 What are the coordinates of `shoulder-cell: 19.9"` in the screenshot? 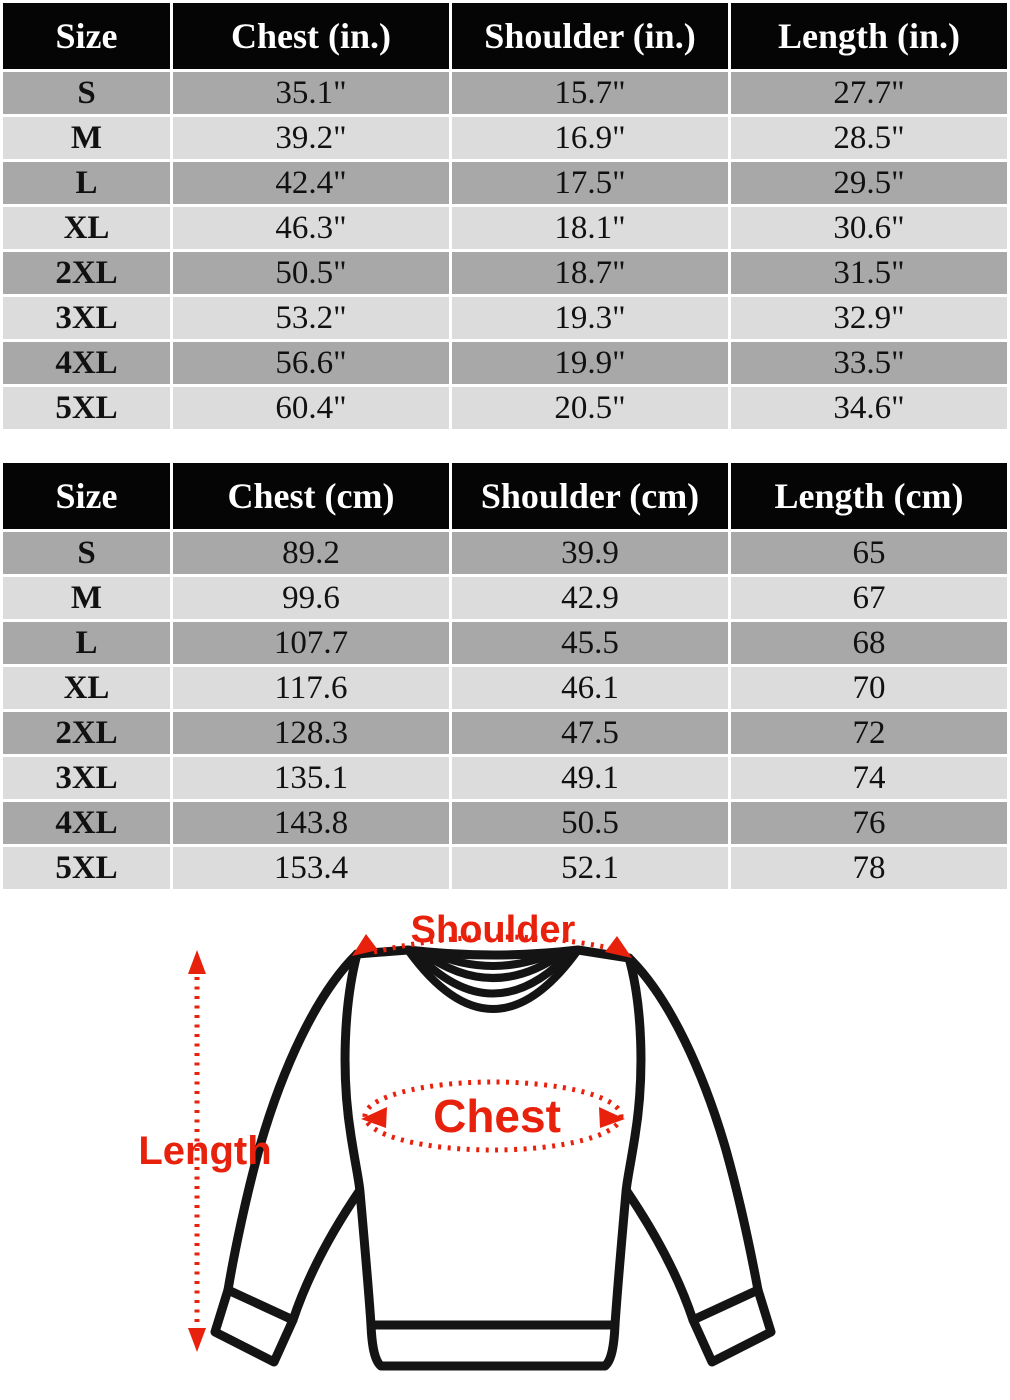 It's located at (590, 363).